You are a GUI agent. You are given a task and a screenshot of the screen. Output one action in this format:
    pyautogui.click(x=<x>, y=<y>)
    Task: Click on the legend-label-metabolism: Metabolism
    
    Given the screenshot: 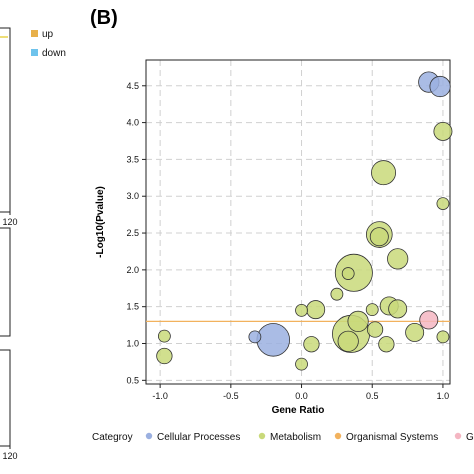 What is the action you would take?
    pyautogui.click(x=295, y=437)
    